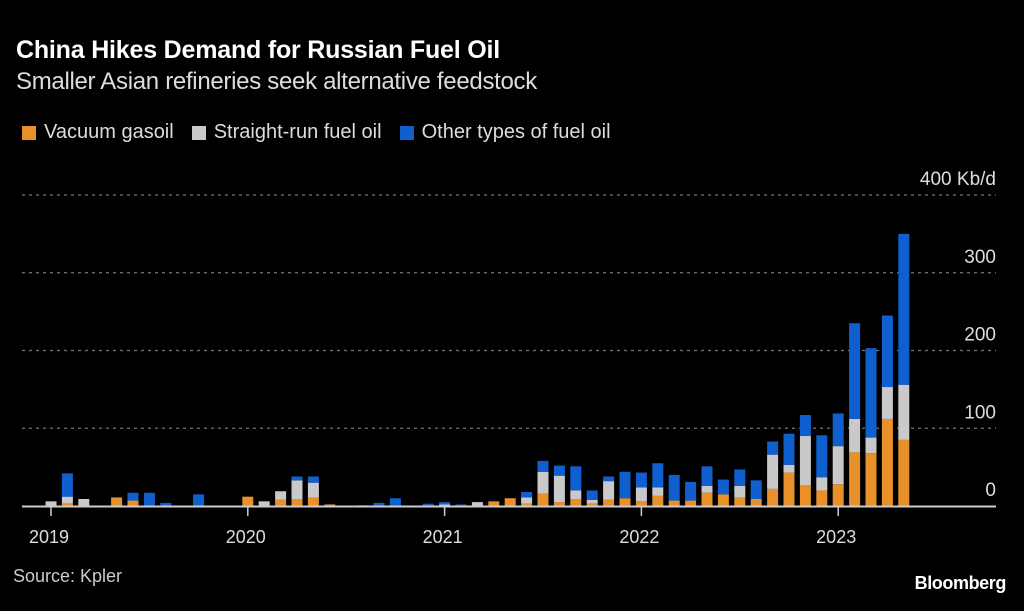 The height and width of the screenshot is (611, 1024). I want to click on legend-item-straight-run: Straight-run fuel oil, so click(286, 132).